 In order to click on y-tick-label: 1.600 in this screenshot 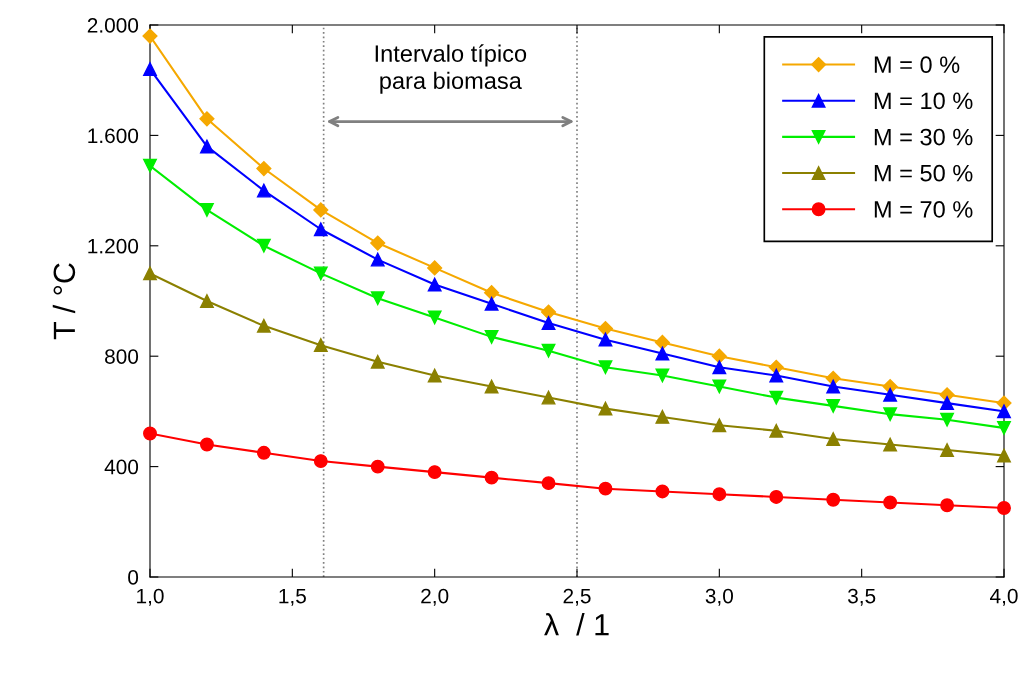, I will do `click(113, 136)`.